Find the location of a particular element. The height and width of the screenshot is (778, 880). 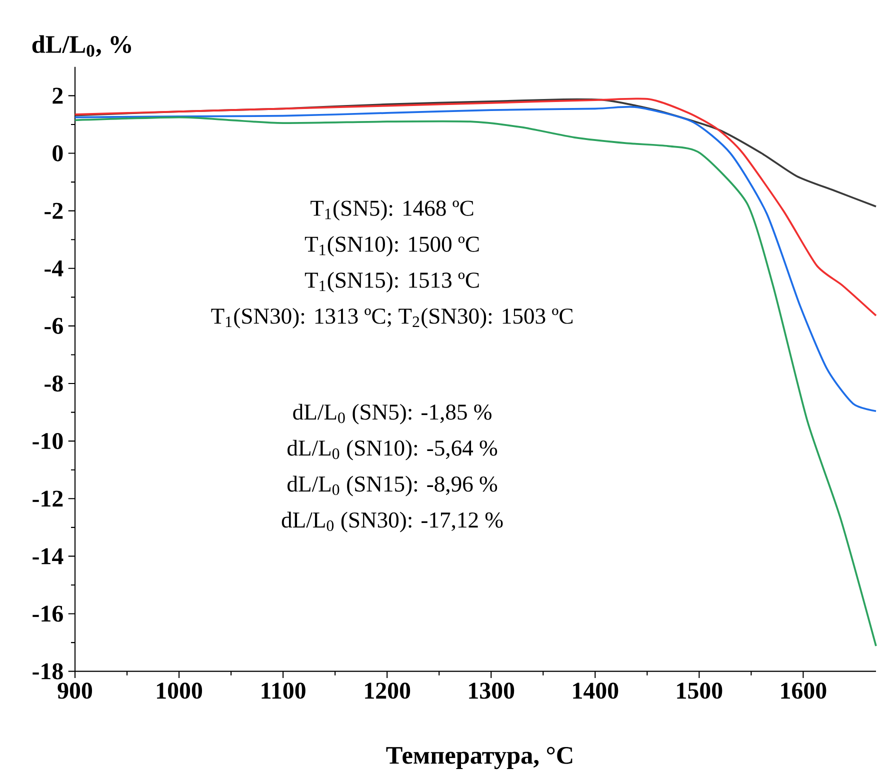

x-tick-label: 1300 is located at coordinates (491, 690).